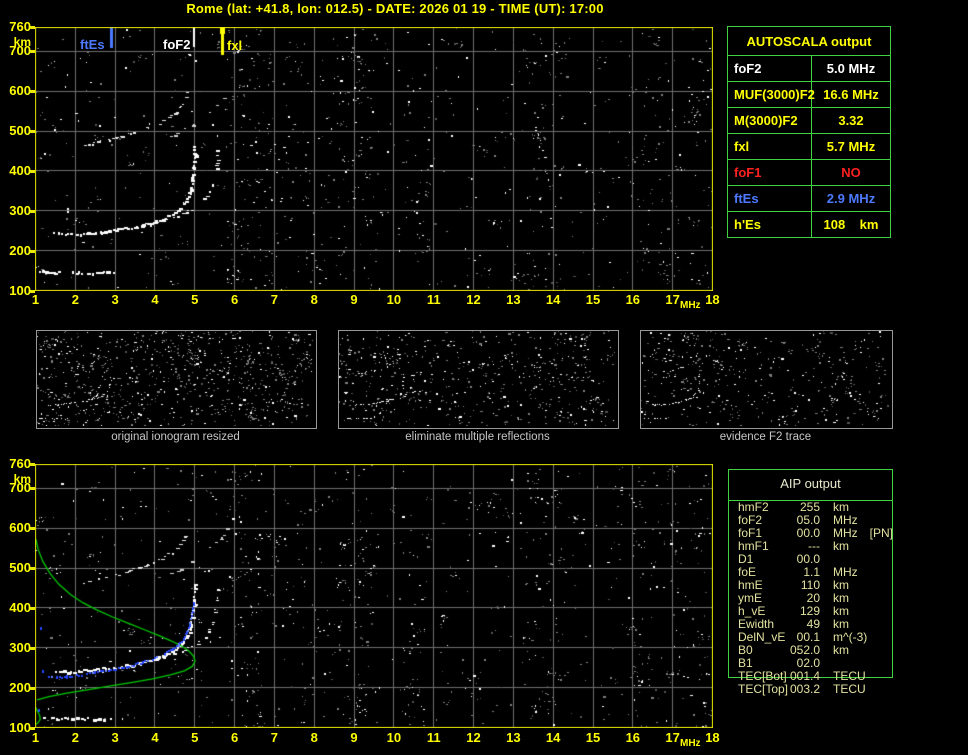 This screenshot has width=968, height=755. I want to click on aip-row-label: B1, so click(745, 663).